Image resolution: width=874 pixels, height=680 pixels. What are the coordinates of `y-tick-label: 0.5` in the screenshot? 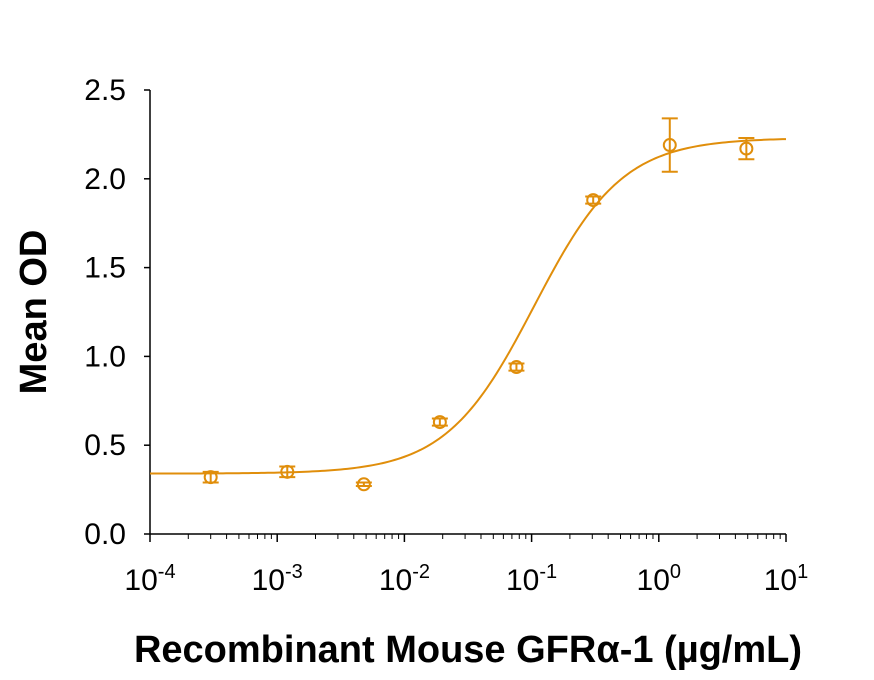 It's located at (105, 445).